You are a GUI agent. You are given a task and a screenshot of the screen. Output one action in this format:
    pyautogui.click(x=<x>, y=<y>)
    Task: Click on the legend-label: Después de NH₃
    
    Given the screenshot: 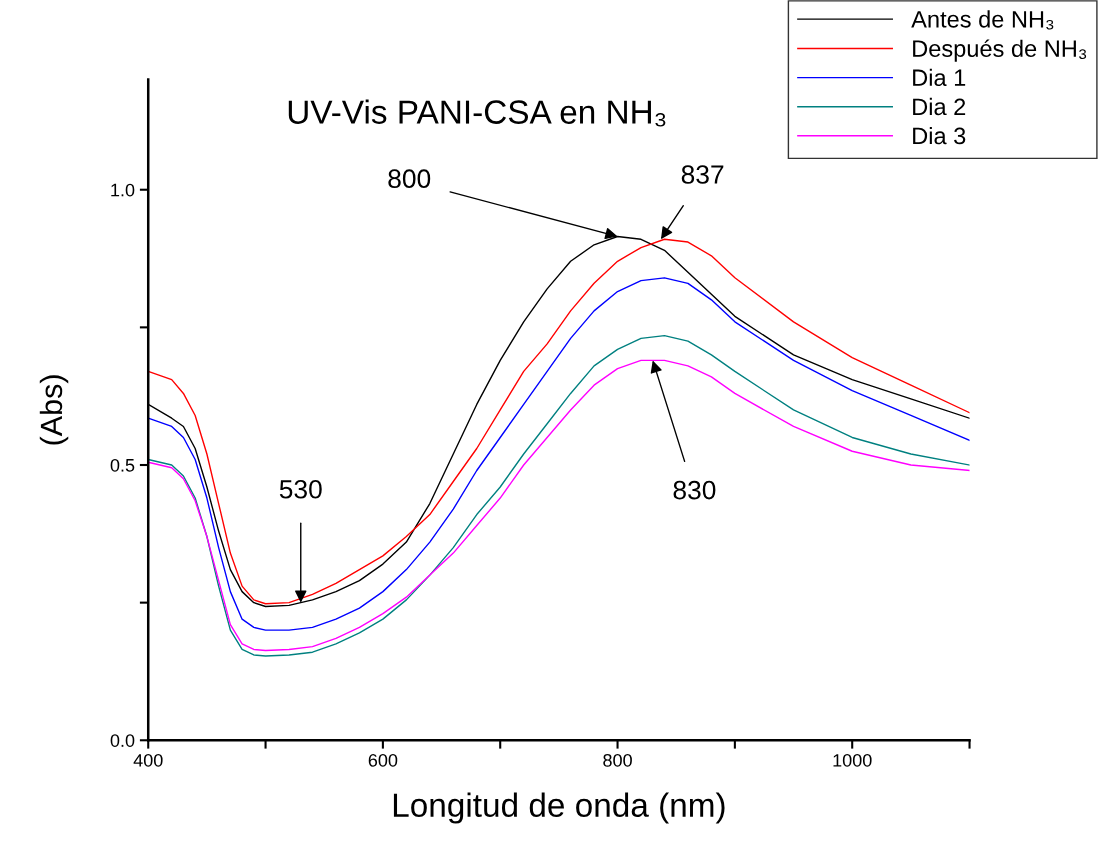 What is the action you would take?
    pyautogui.click(x=1000, y=50)
    